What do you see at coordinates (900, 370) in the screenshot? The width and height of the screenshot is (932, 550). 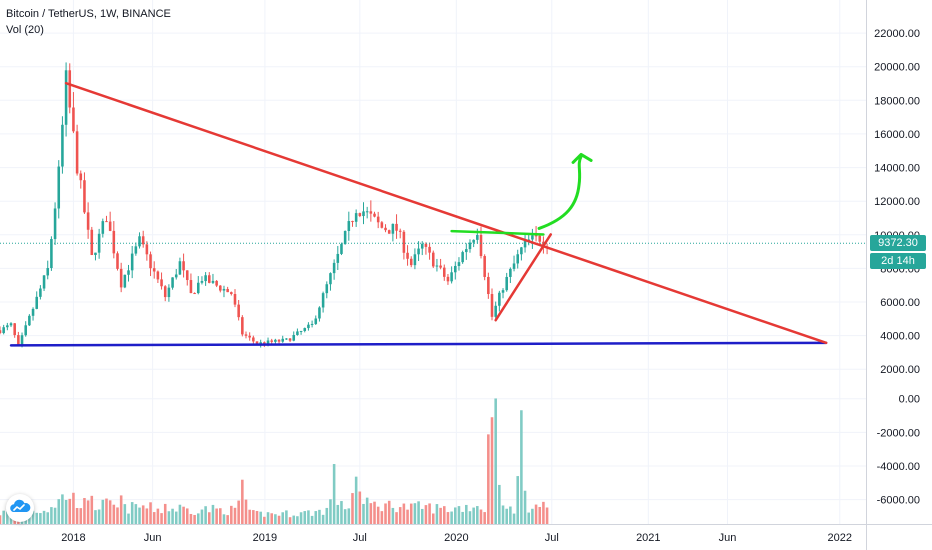 I see `price-tick-label: 2000.00` at bounding box center [900, 370].